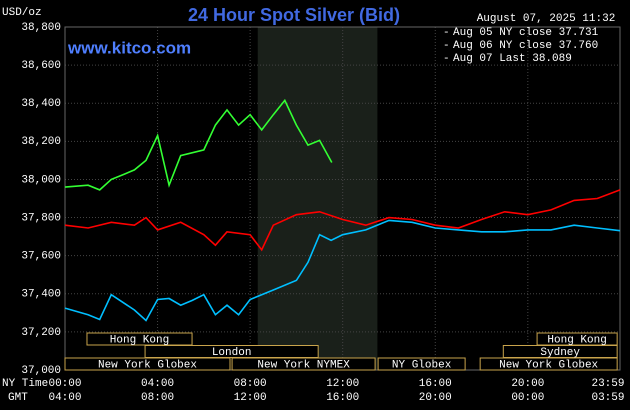 Image resolution: width=630 pixels, height=410 pixels. Describe the element at coordinates (129, 47) in the screenshot. I see `site-label: www.kitco.com` at that location.